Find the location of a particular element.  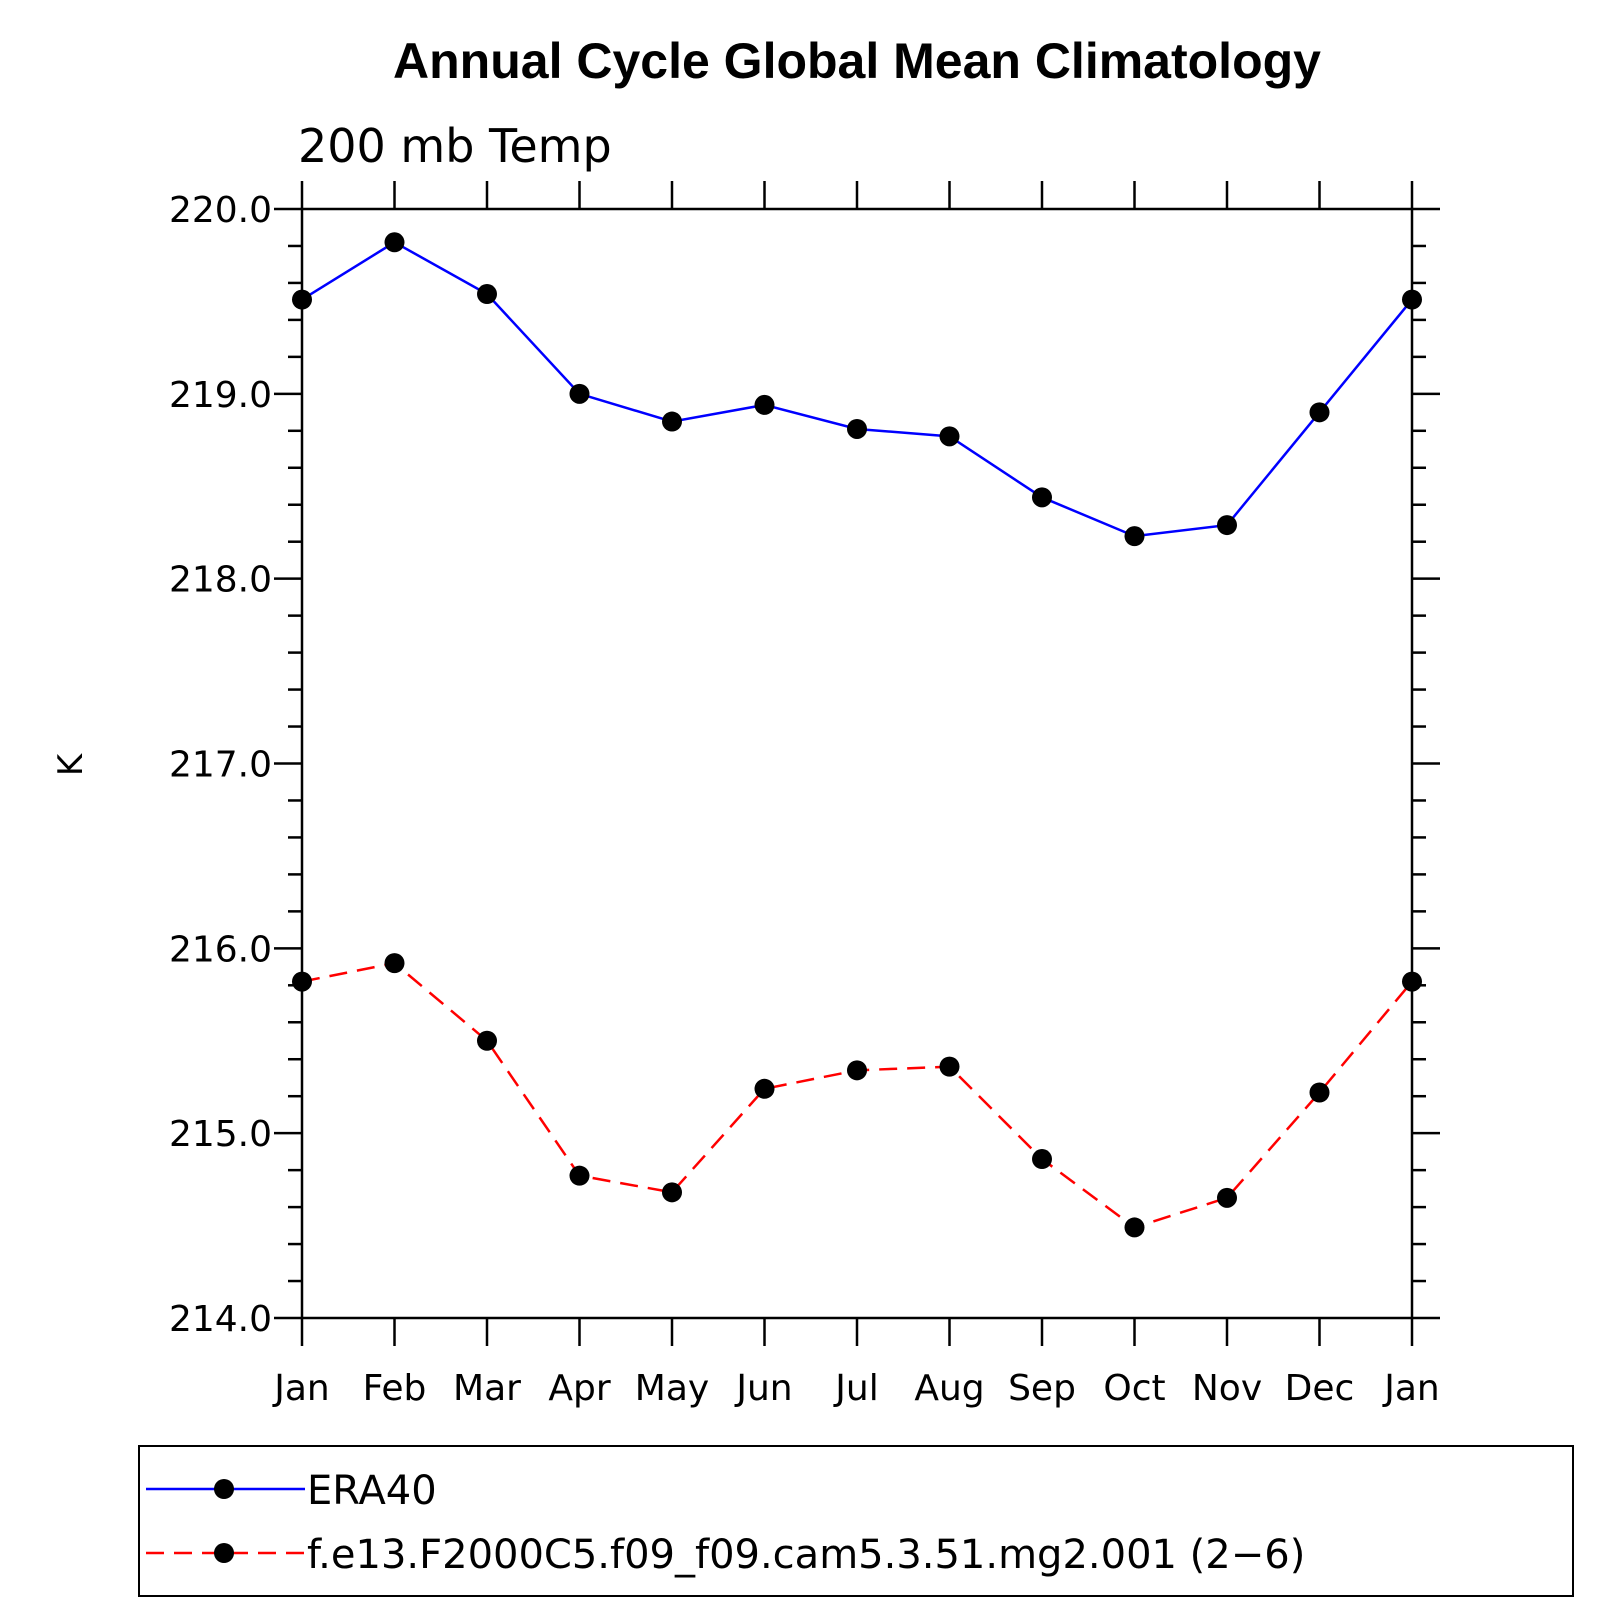

x-tick-label: Dec is located at coordinates (1320, 1388).